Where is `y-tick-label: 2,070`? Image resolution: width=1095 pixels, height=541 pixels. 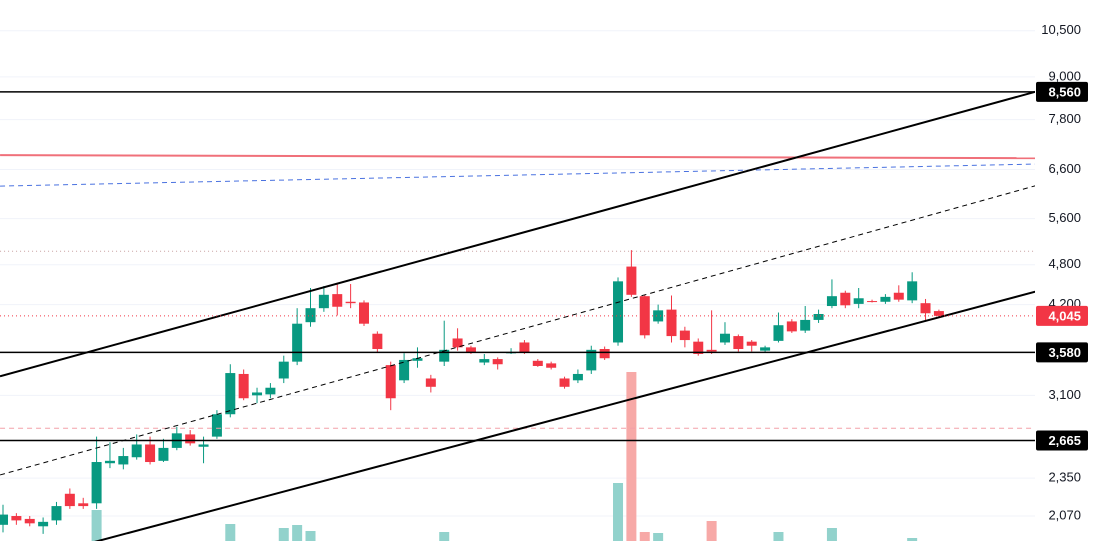
y-tick-label: 2,070 is located at coordinates (1064, 514).